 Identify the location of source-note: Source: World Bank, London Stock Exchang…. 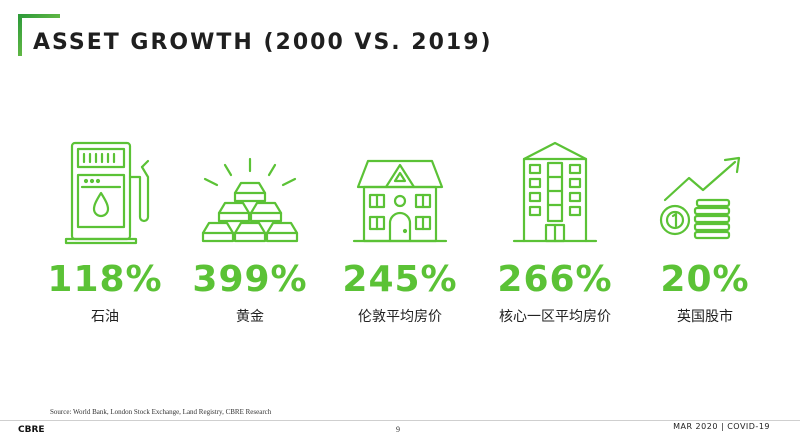
(161, 412).